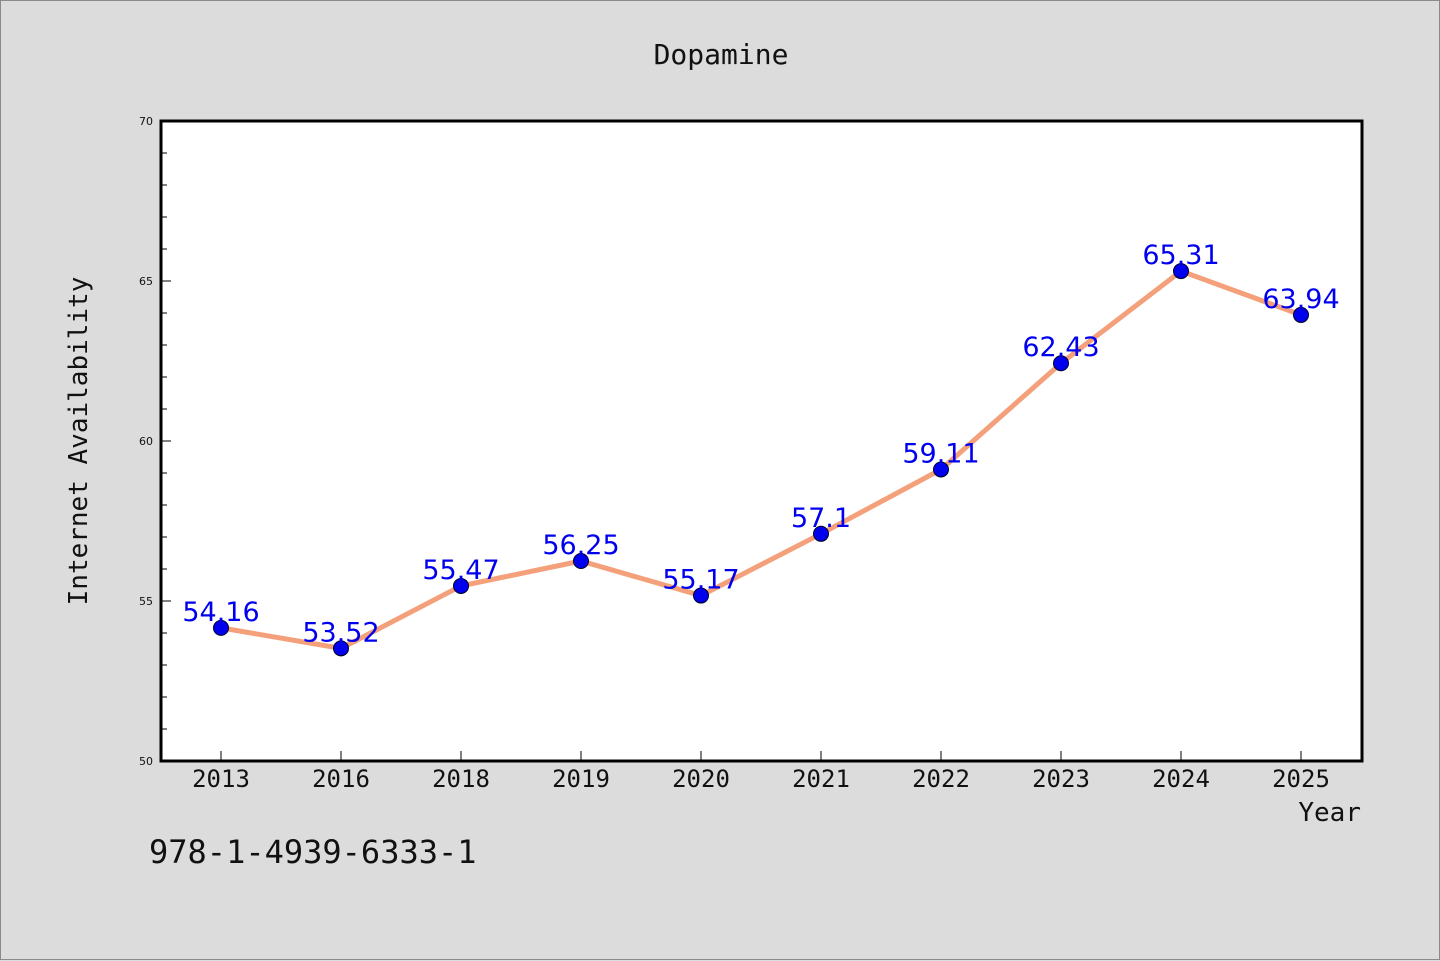 The image size is (1440, 961). What do you see at coordinates (146, 441) in the screenshot?
I see `y-tick-label: 60` at bounding box center [146, 441].